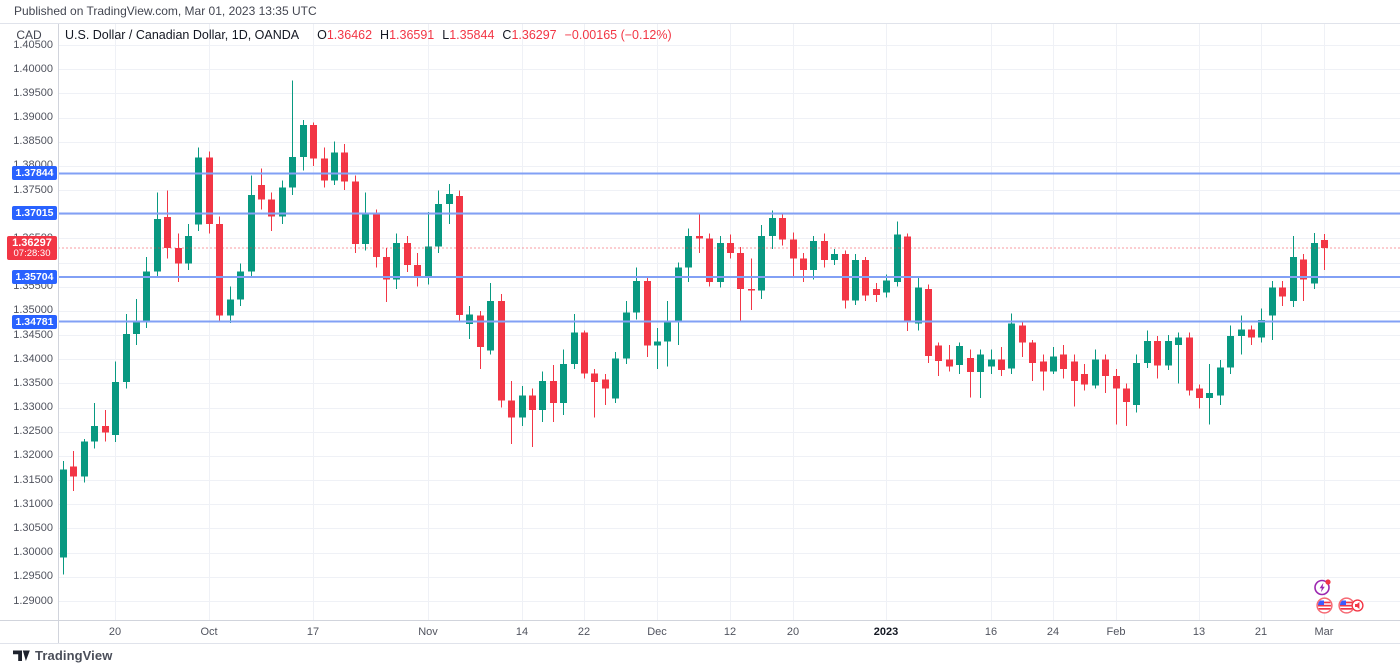  Describe the element at coordinates (1322, 587) in the screenshot. I see `economic-event-icon` at that location.